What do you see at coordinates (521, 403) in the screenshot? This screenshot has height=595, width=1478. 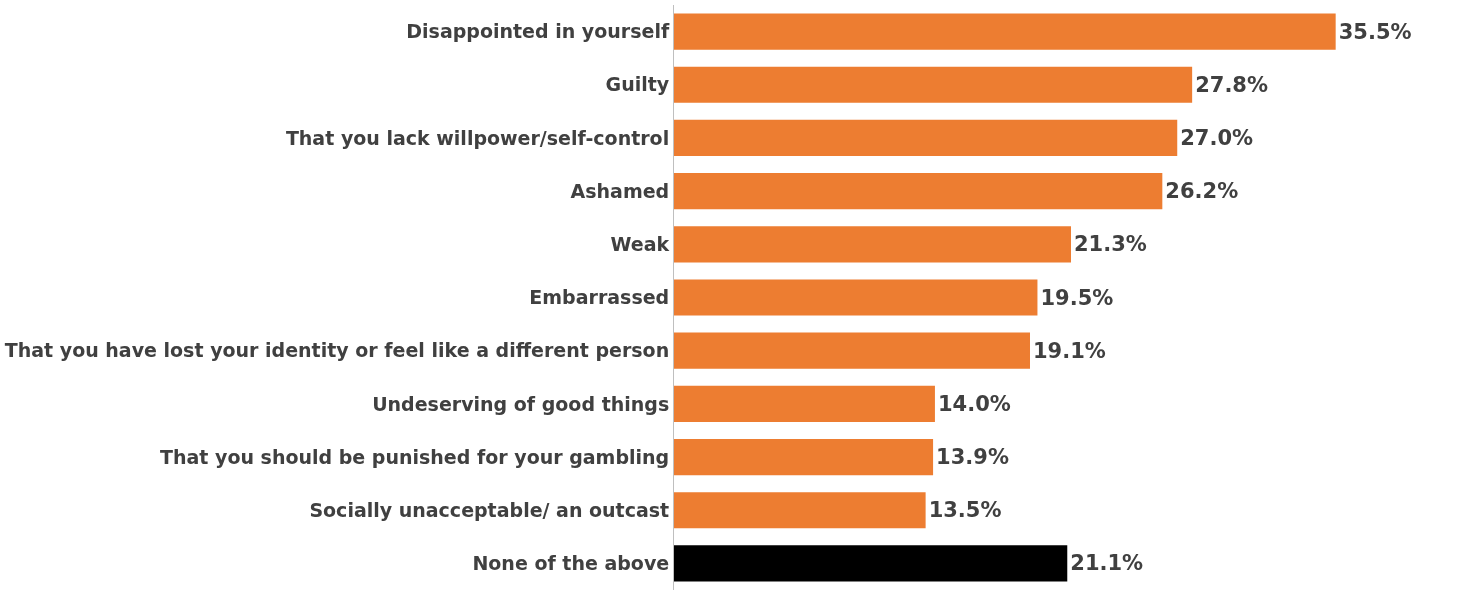 I see `y-tick-label: Undeserving of good things` at bounding box center [521, 403].